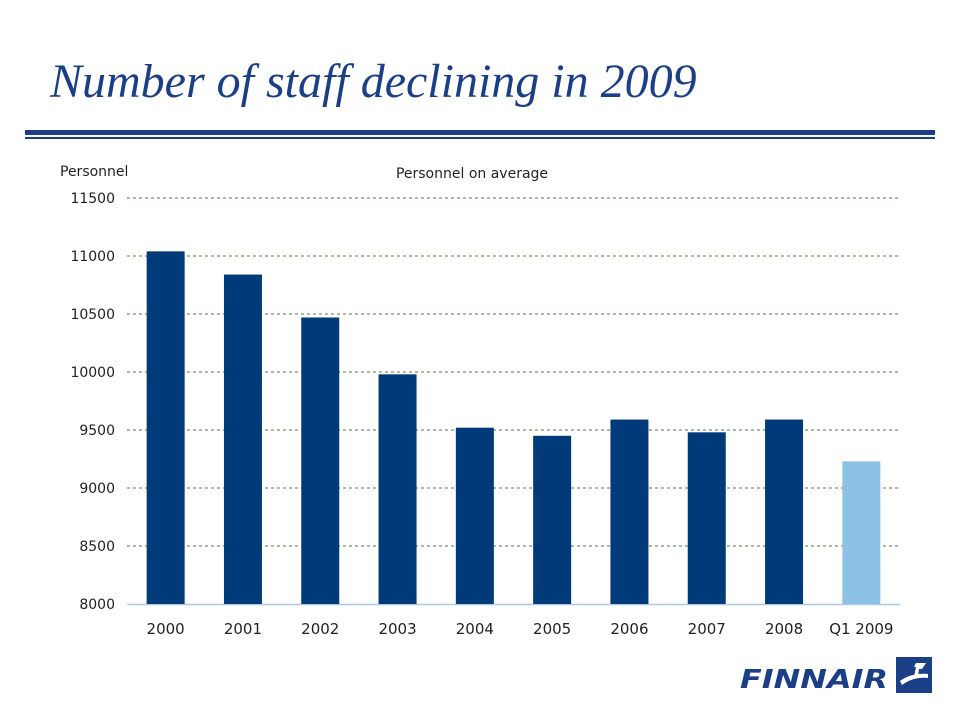 This screenshot has height=720, width=960. What do you see at coordinates (373, 81) in the screenshot?
I see `page-title: Number of staff declining in 2009` at bounding box center [373, 81].